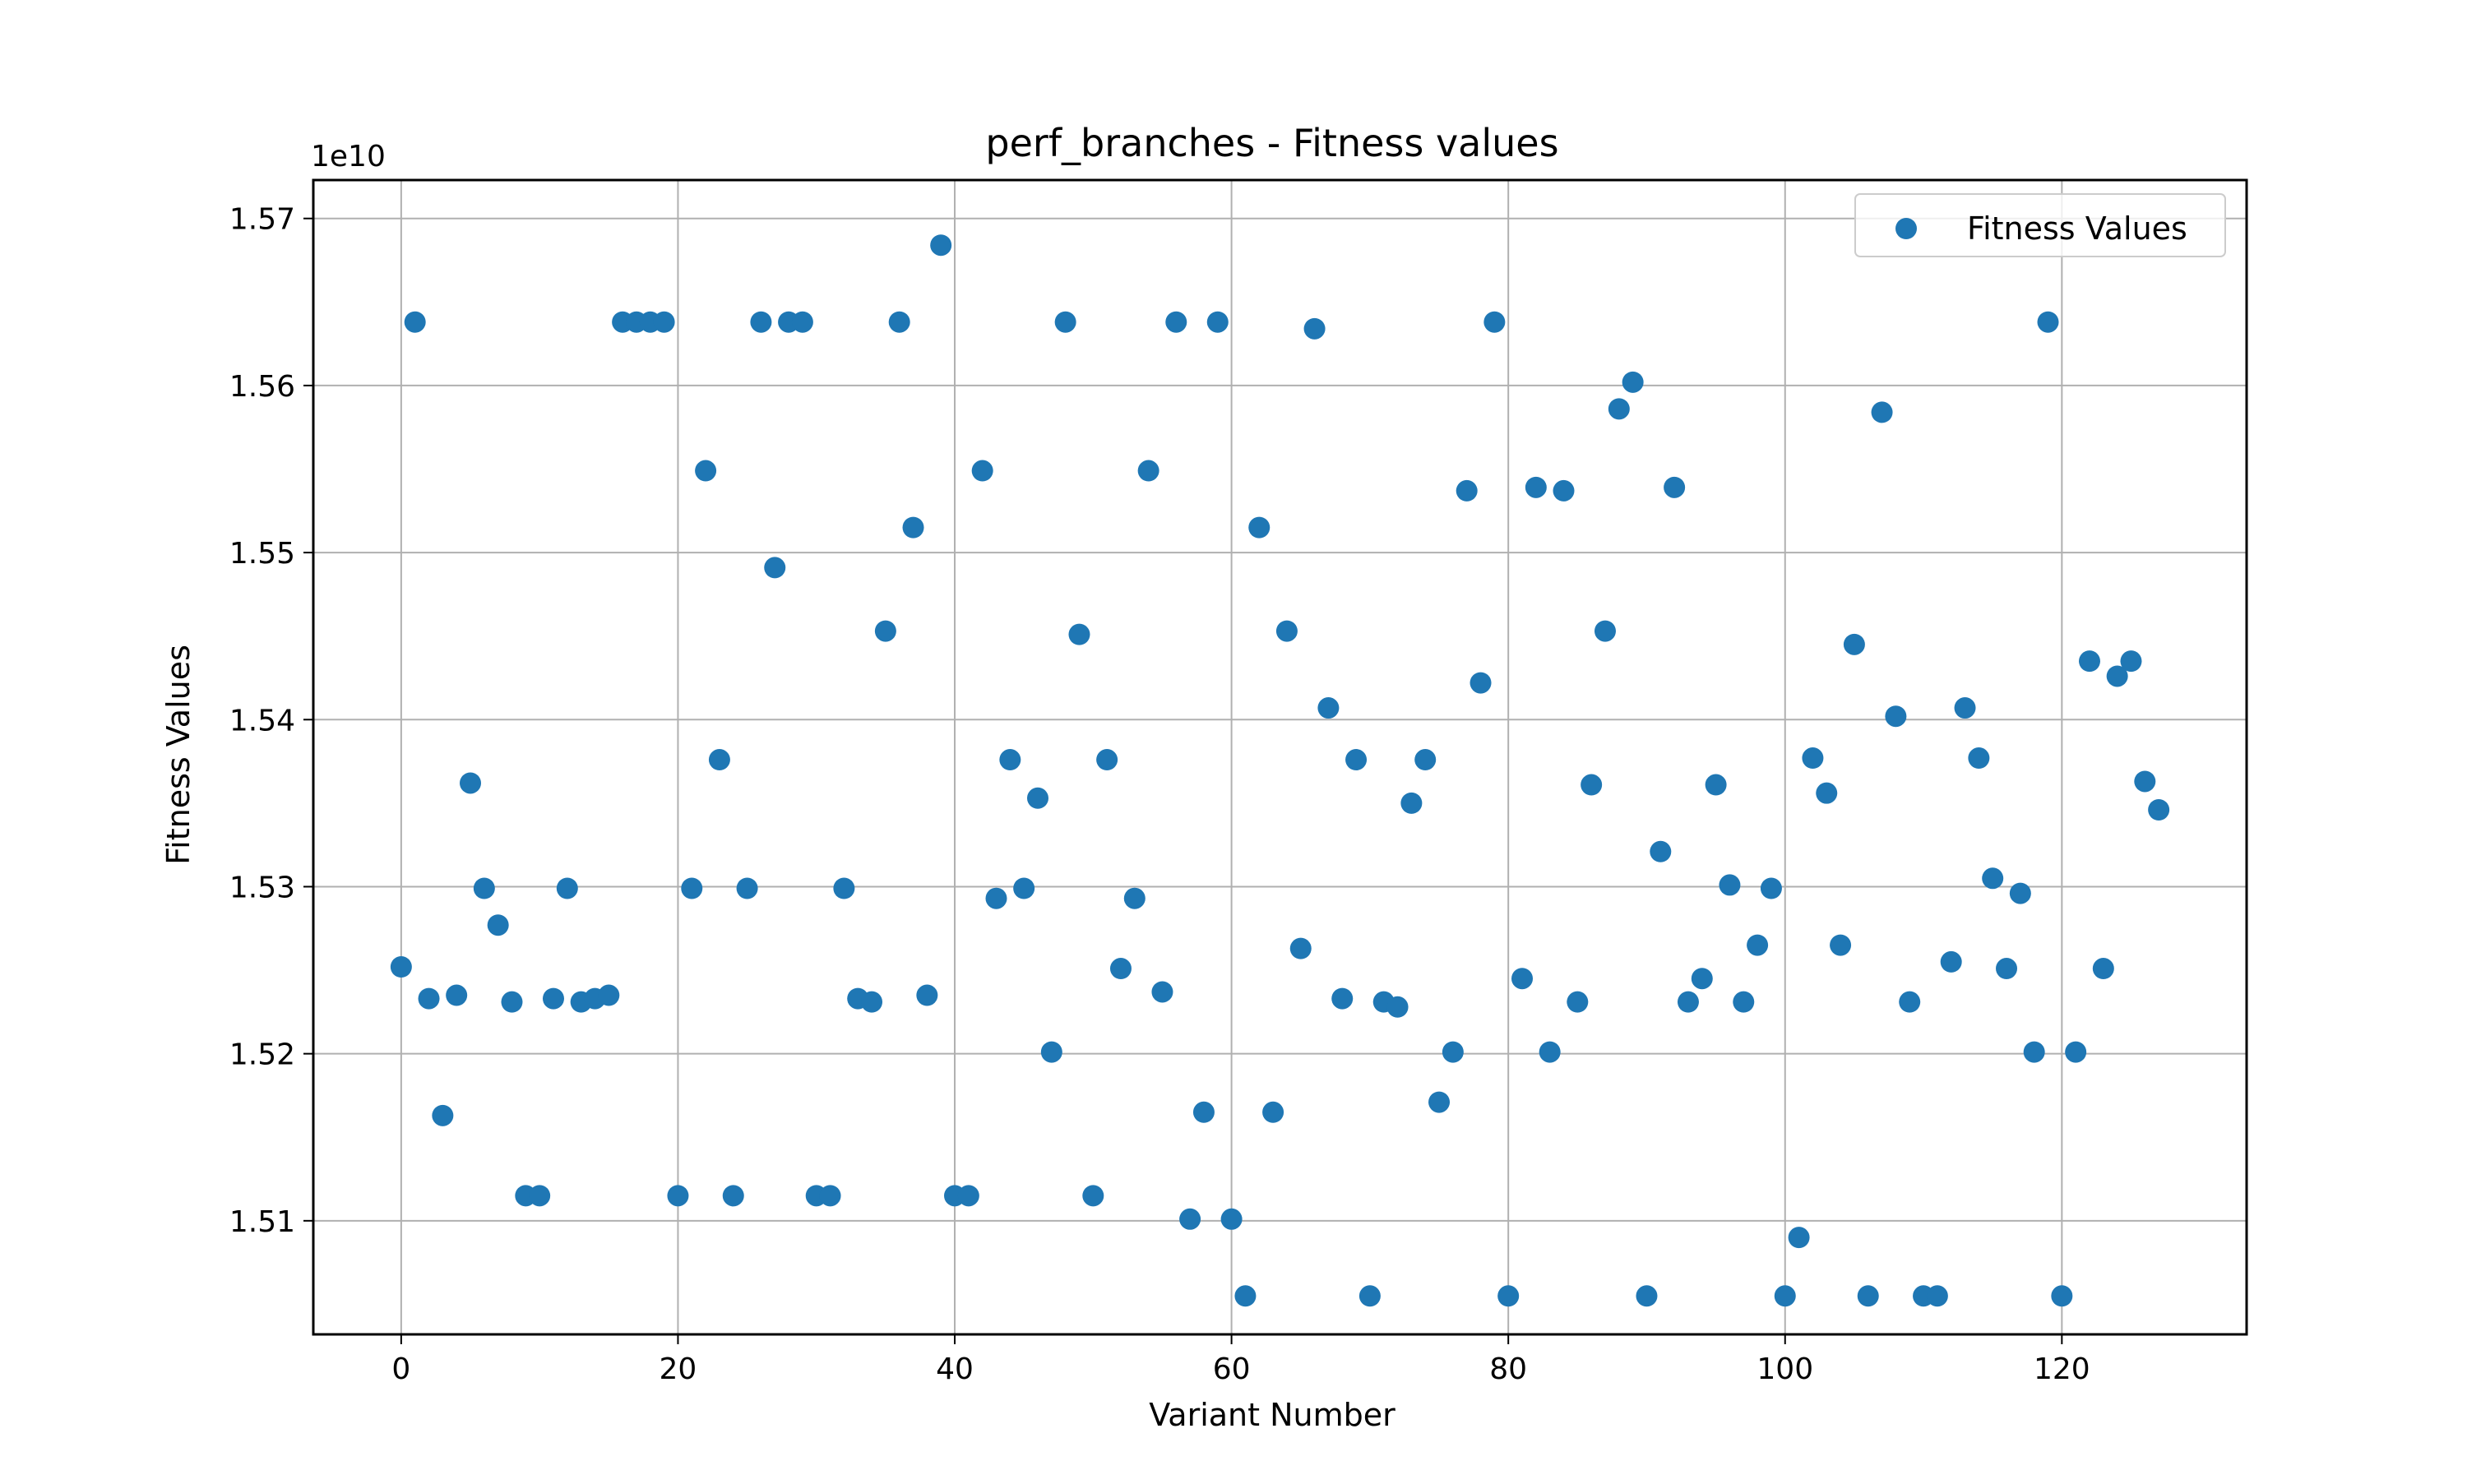 Image resolution: width=2467 pixels, height=1484 pixels. Describe the element at coordinates (1271, 143) in the screenshot. I see `chart-title: perf_branches - Fitness values` at that location.